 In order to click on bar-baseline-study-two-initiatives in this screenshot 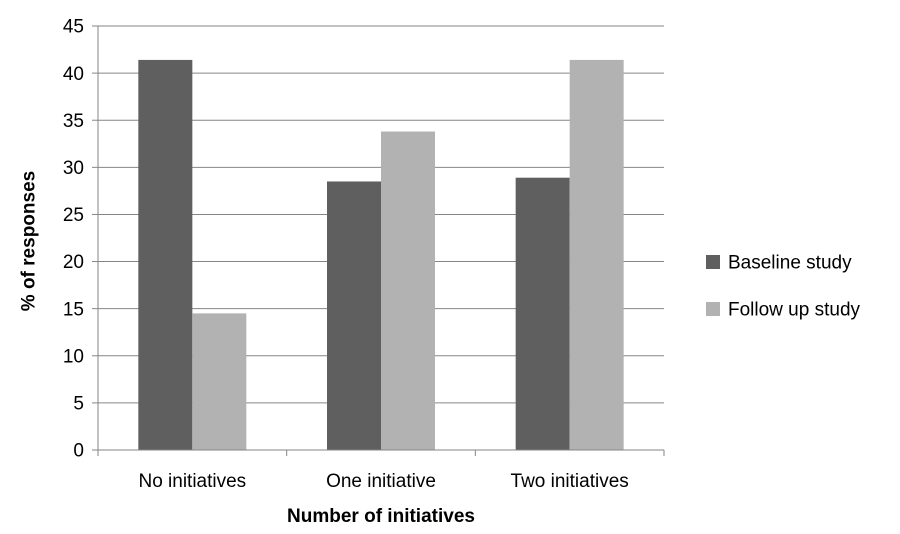, I will do `click(542, 313)`.